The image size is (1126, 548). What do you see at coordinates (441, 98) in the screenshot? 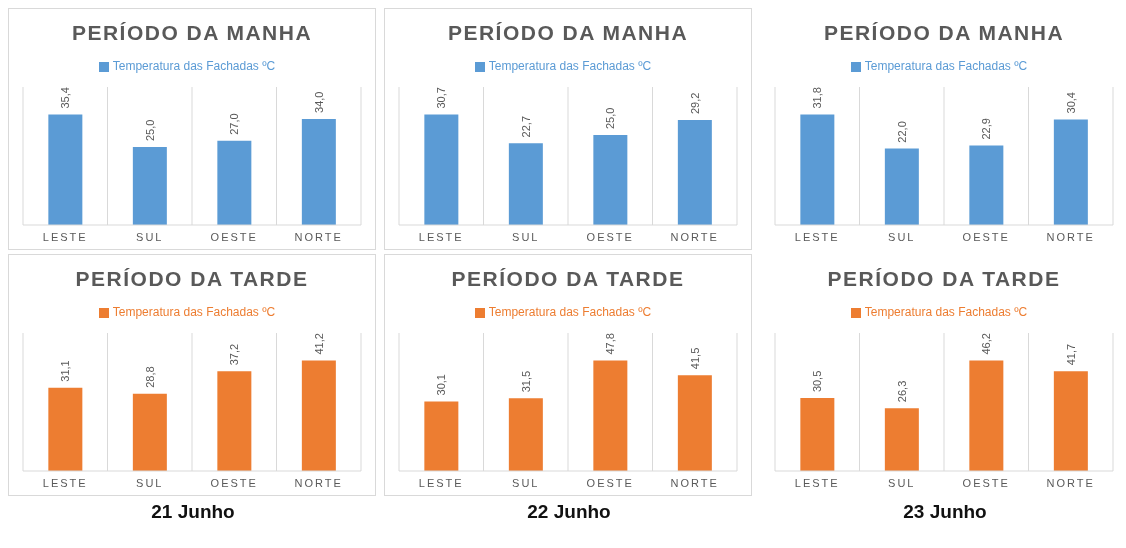
I see `data-label: 30,7` at bounding box center [441, 98].